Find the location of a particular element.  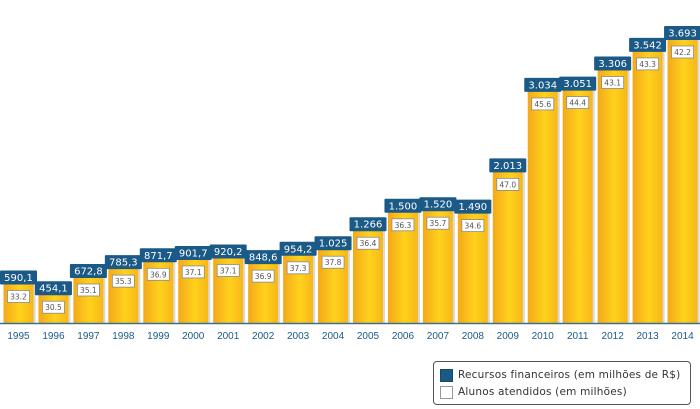

value-label: 785,3 is located at coordinates (123, 263).